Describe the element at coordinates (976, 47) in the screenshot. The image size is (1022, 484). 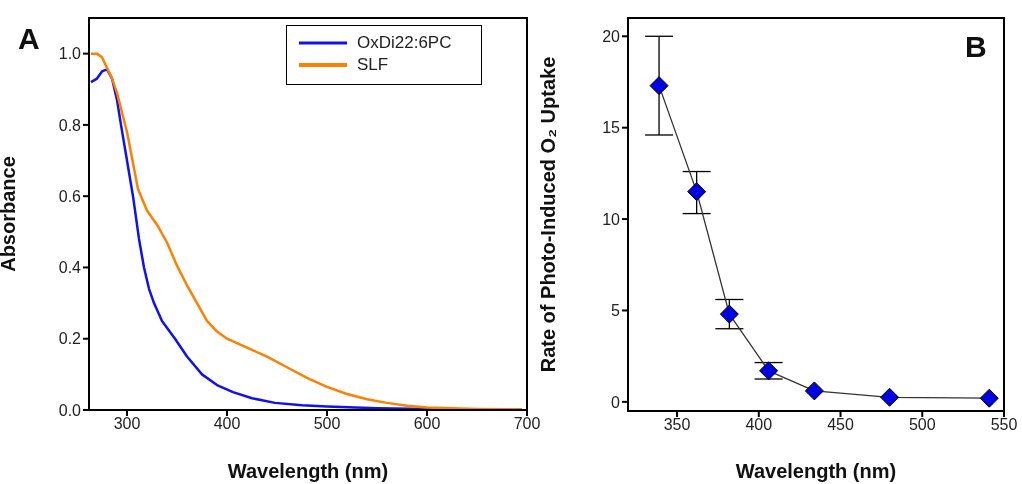
I see `annotation: B` at that location.